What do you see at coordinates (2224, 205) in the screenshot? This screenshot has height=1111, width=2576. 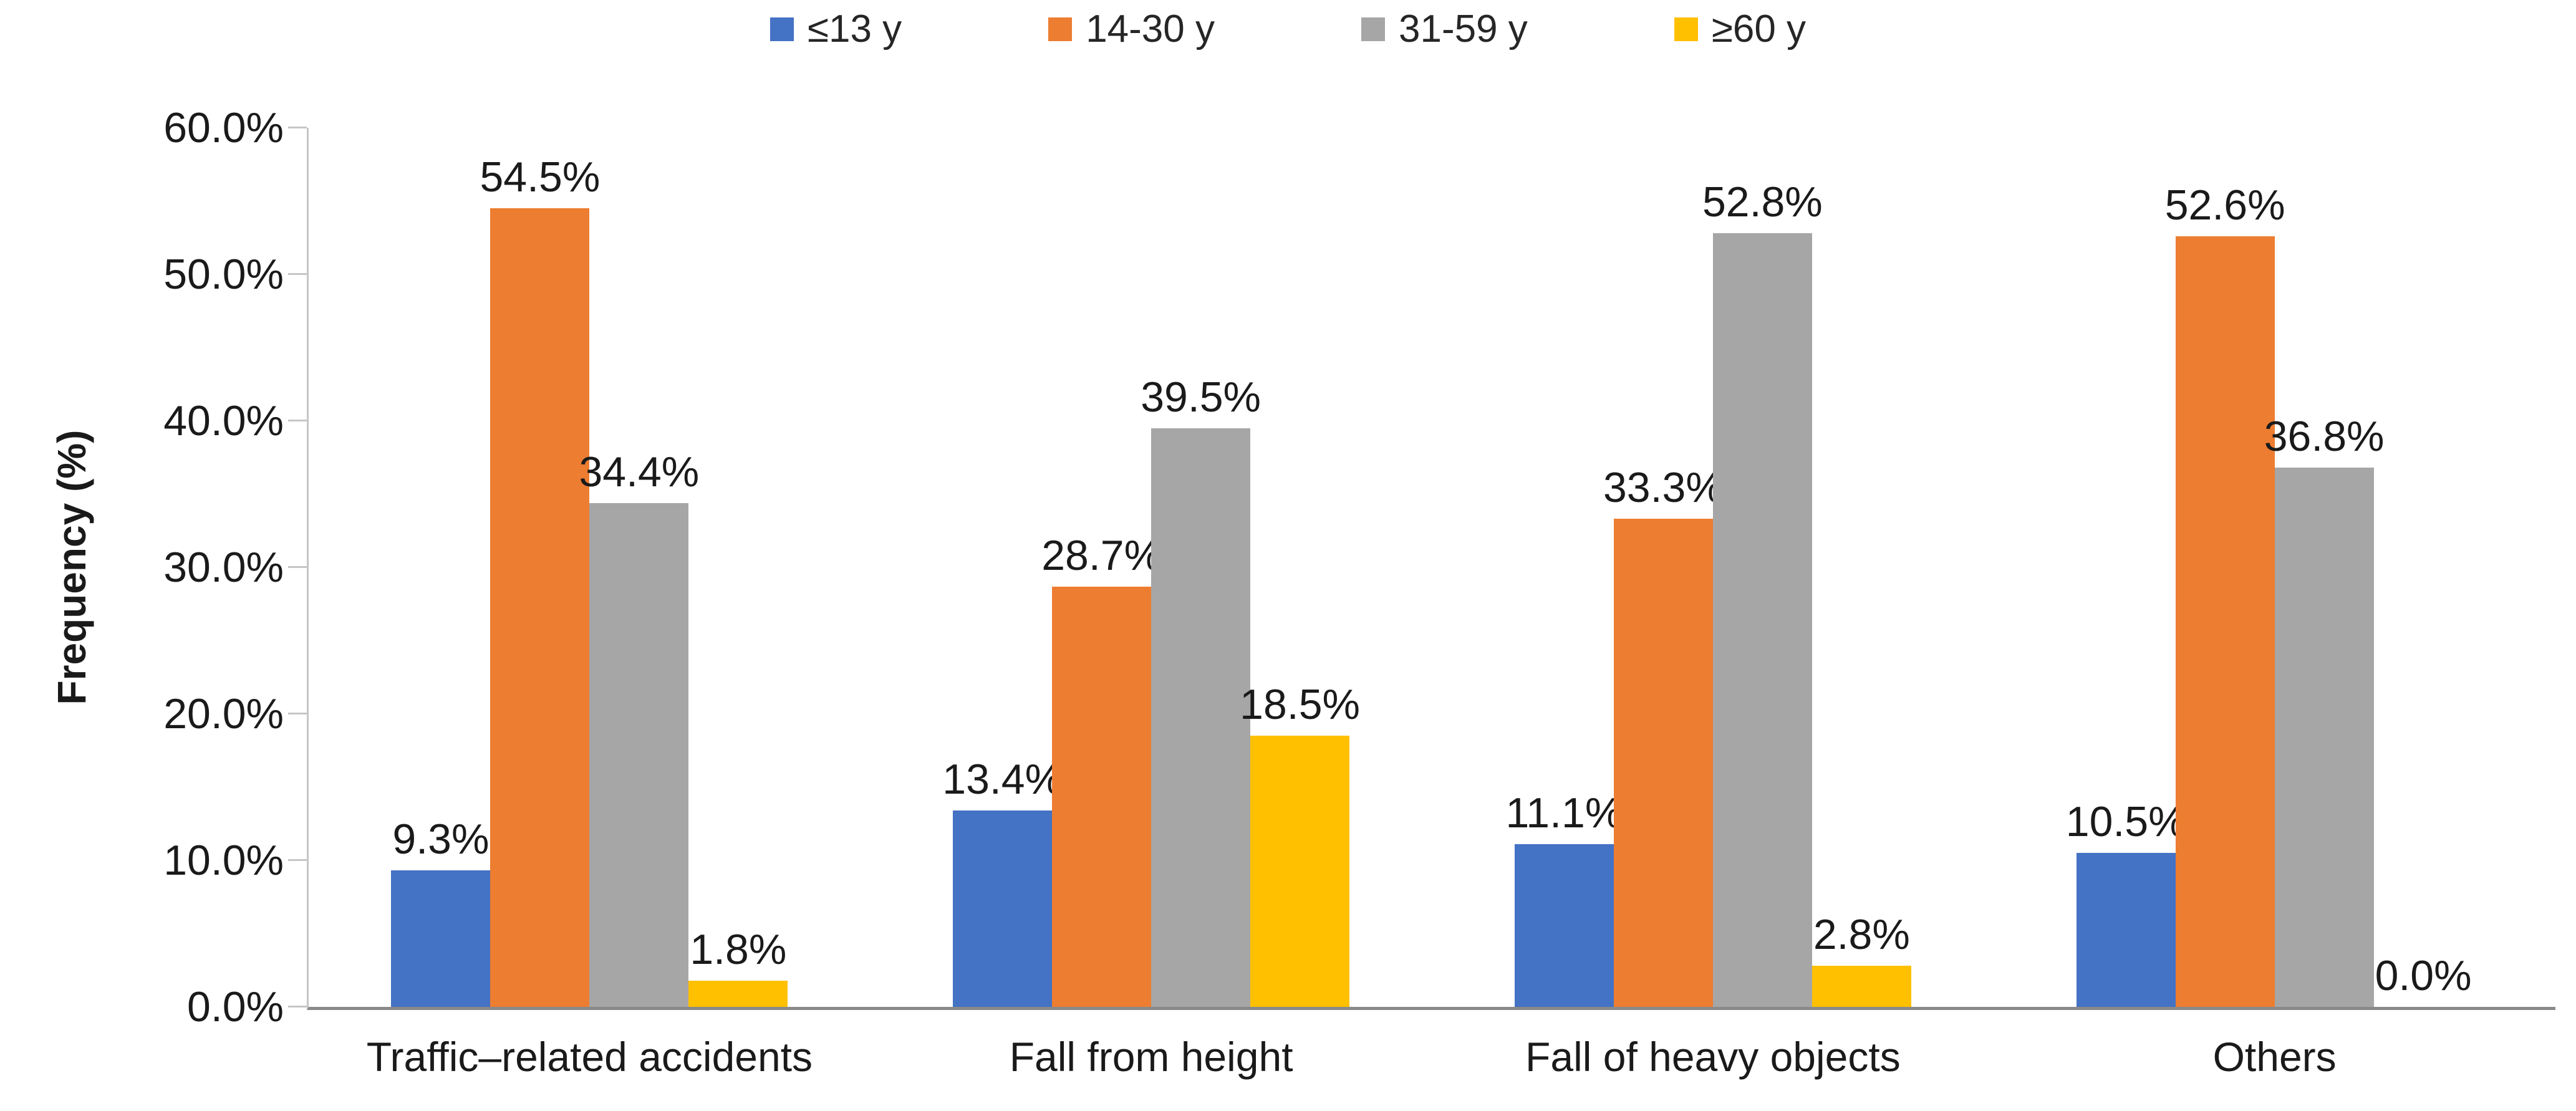 I see `bar-value-label: 52.6%` at bounding box center [2224, 205].